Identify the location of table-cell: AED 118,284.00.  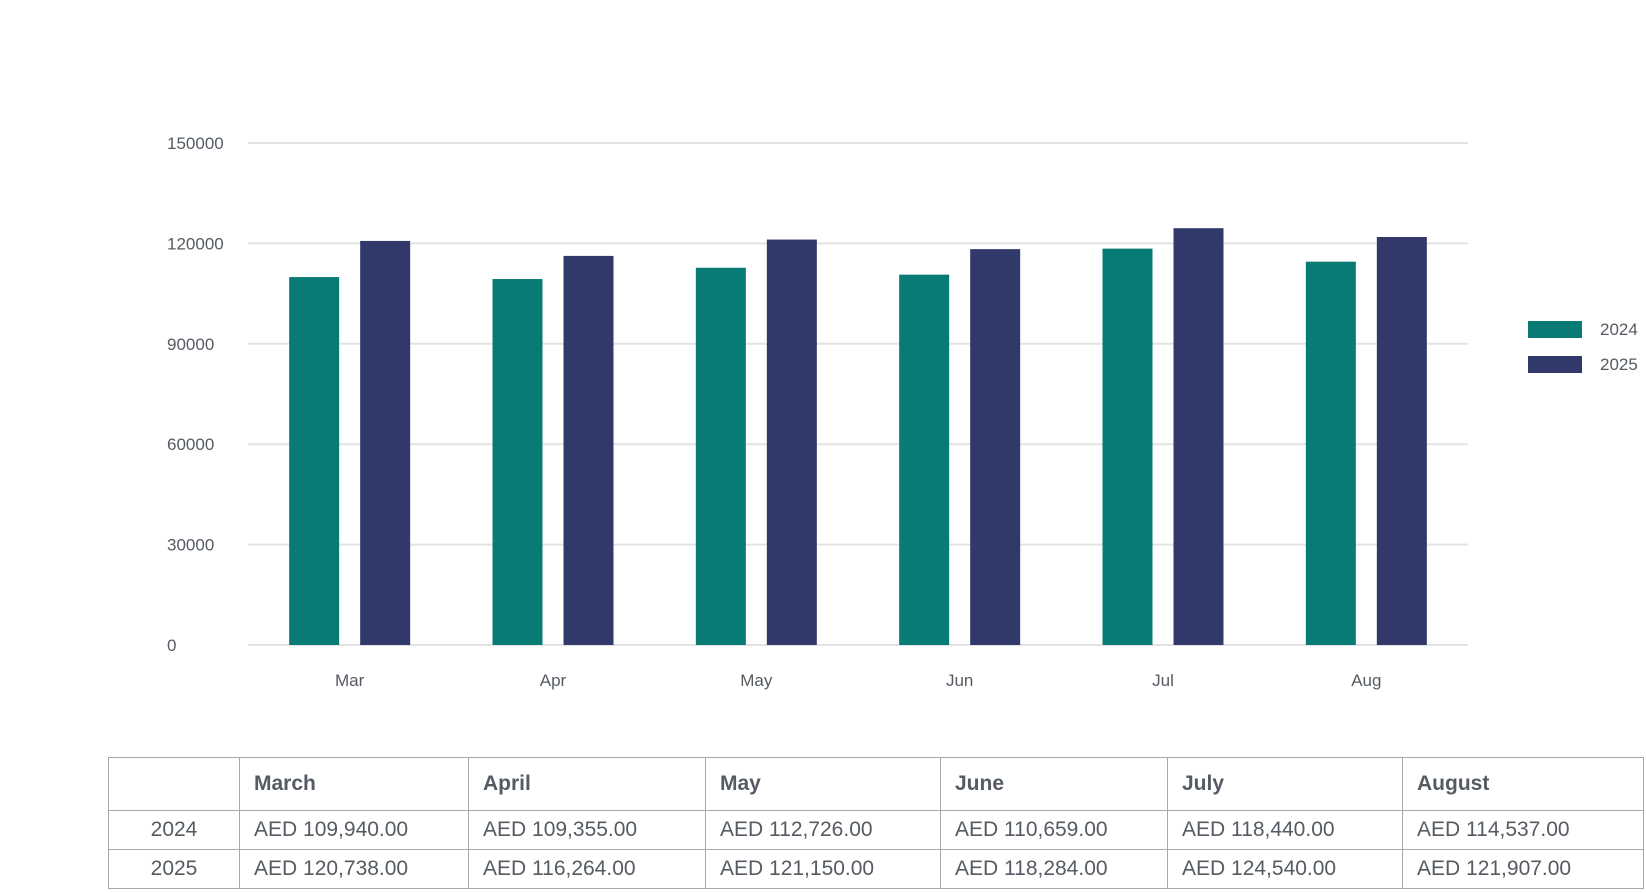
(1054, 869).